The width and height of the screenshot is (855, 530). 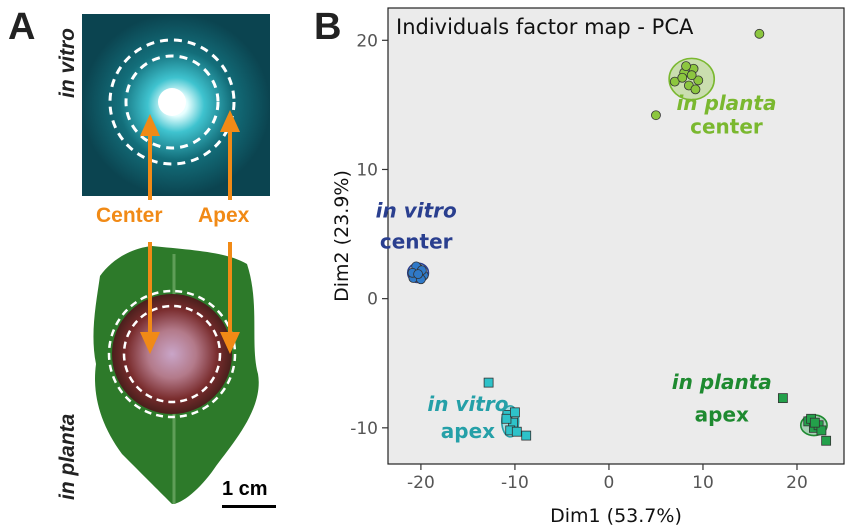 What do you see at coordinates (342, 236) in the screenshot?
I see `y-axis-label: Dim2 (23.9%)` at bounding box center [342, 236].